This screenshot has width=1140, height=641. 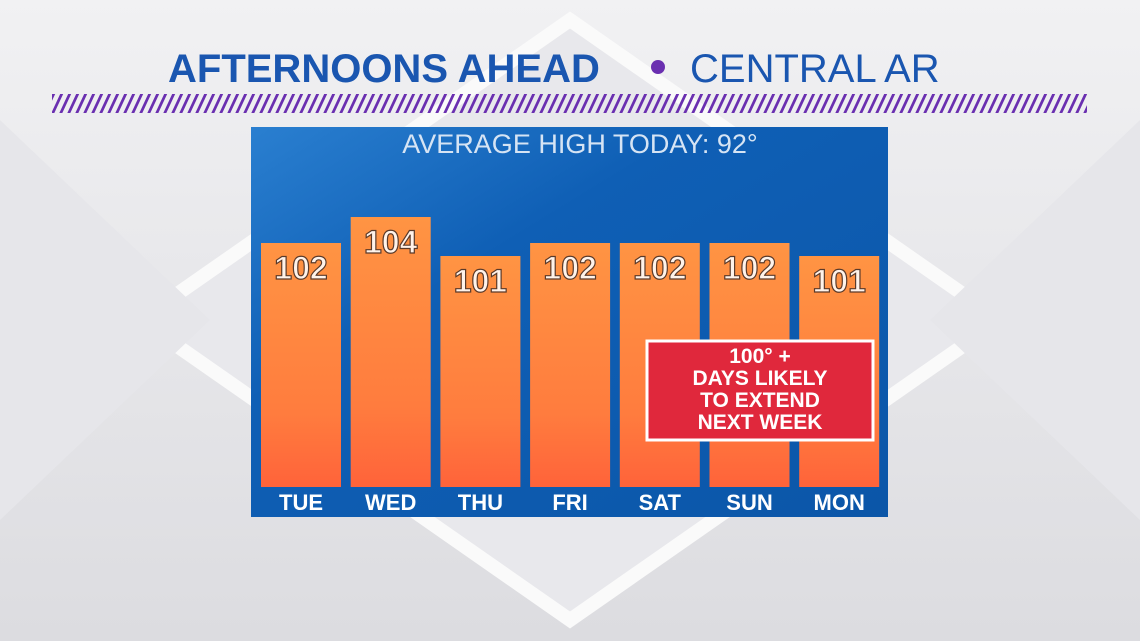 What do you see at coordinates (749, 502) in the screenshot?
I see `day-label: SUN` at bounding box center [749, 502].